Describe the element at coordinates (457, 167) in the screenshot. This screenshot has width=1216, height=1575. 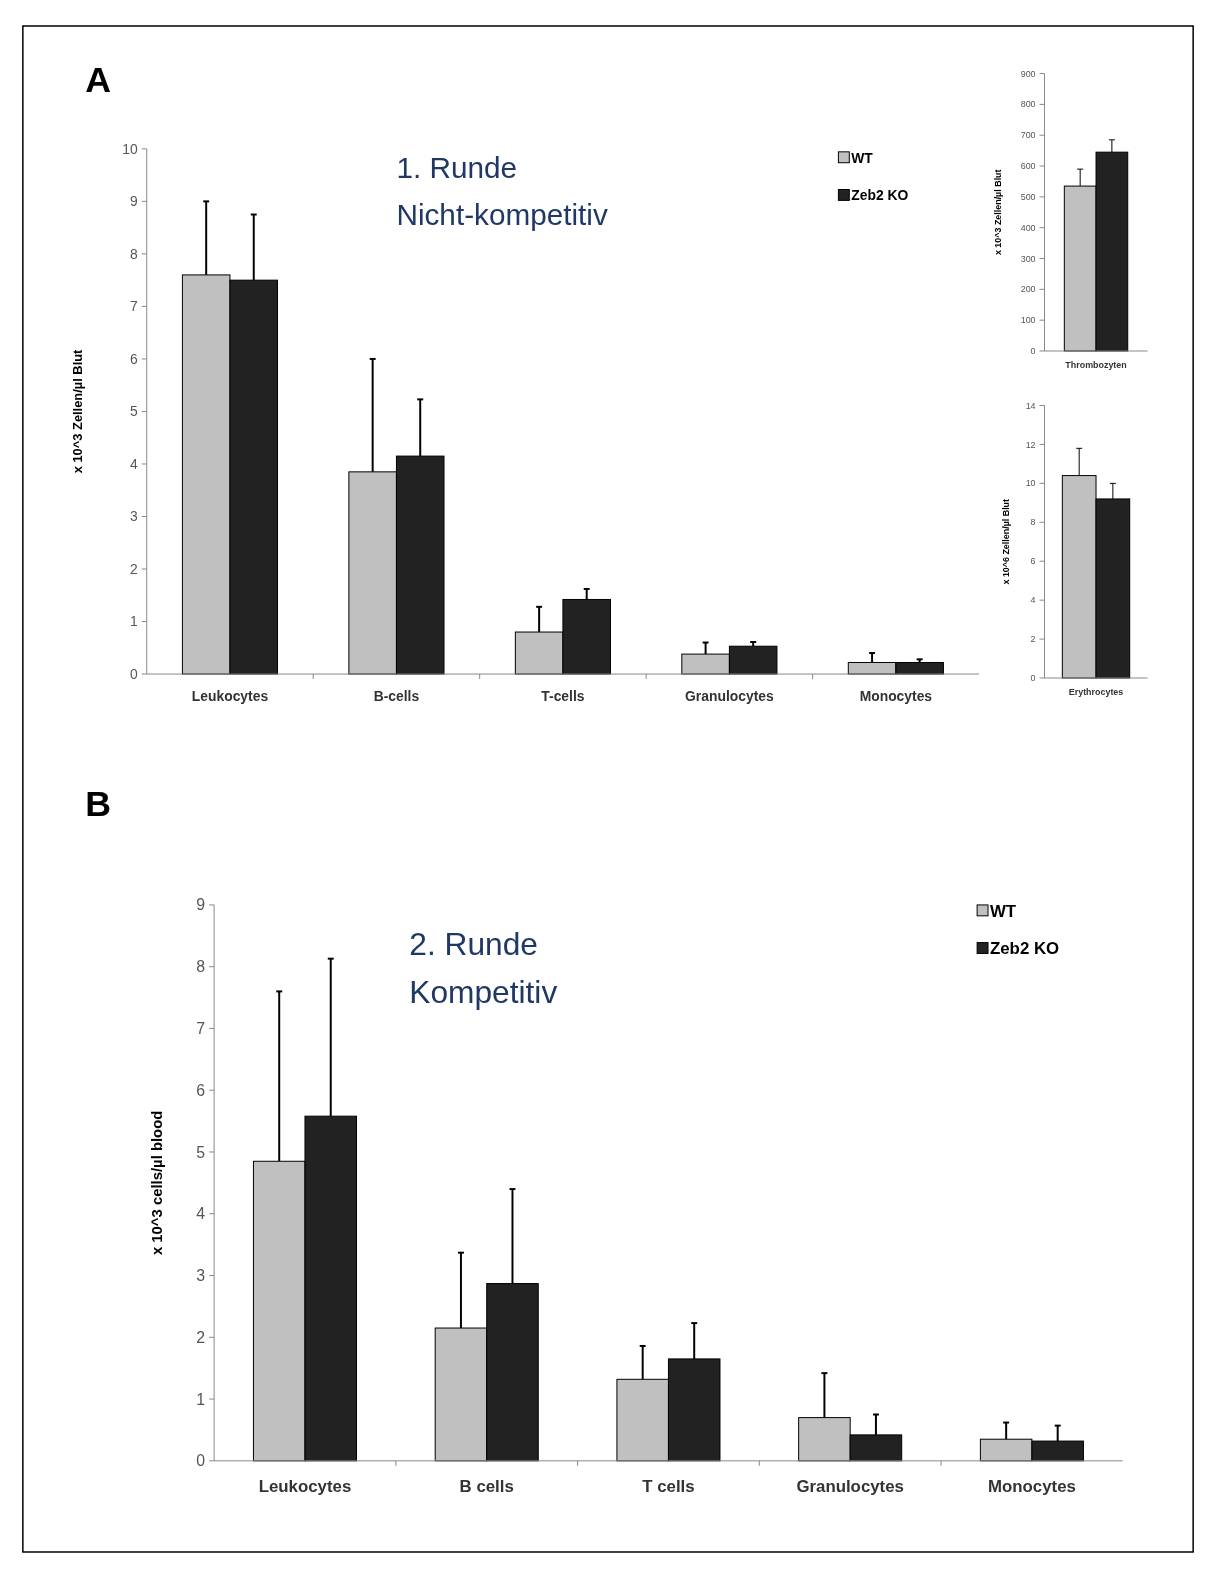
I see `annotation: 1. Runde` at that location.